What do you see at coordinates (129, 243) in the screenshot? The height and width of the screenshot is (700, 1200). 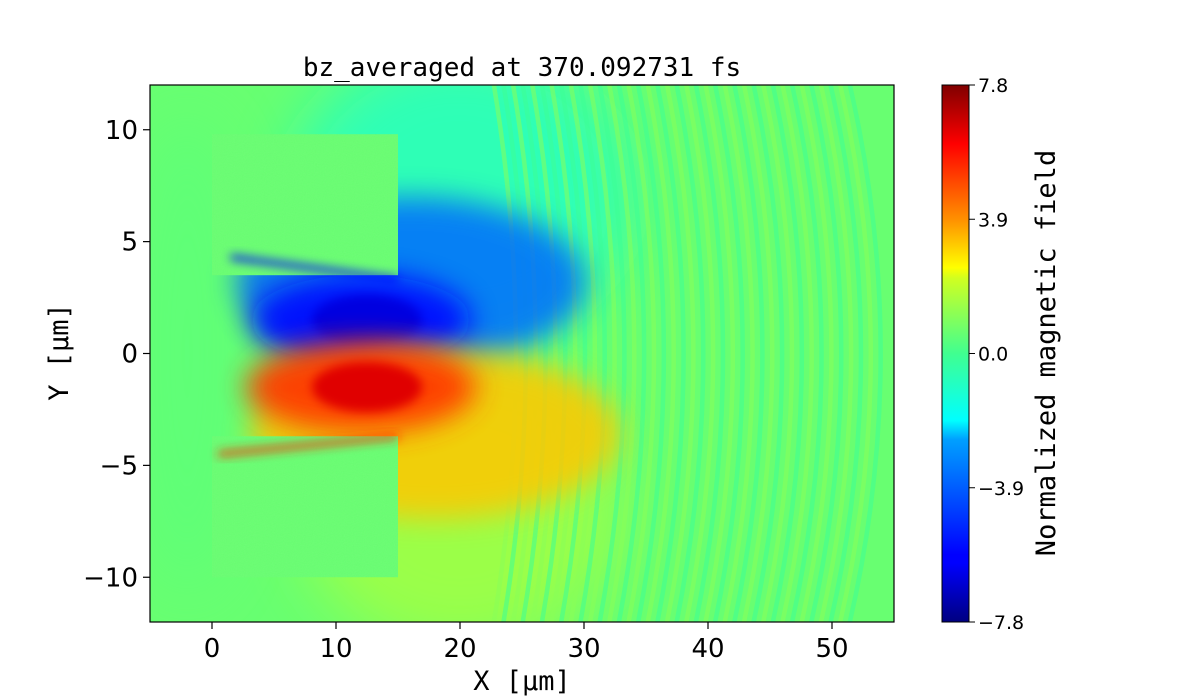 I see `y-tick-label: 5` at bounding box center [129, 243].